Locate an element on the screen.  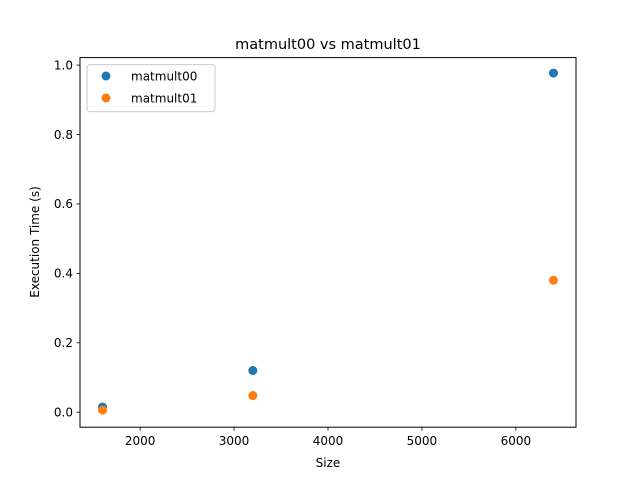
y-tick-label: 0.8 is located at coordinates (63, 135).